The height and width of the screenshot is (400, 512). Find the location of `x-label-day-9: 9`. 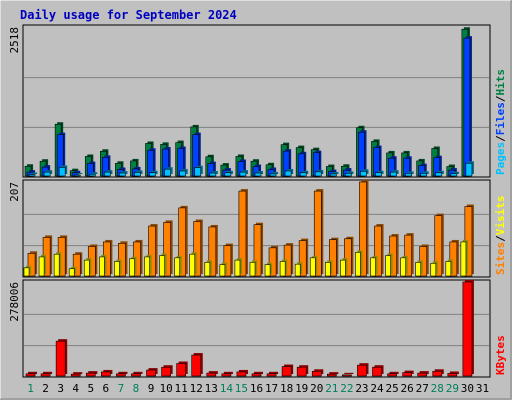

x-label-day-9: 9 is located at coordinates (151, 388).